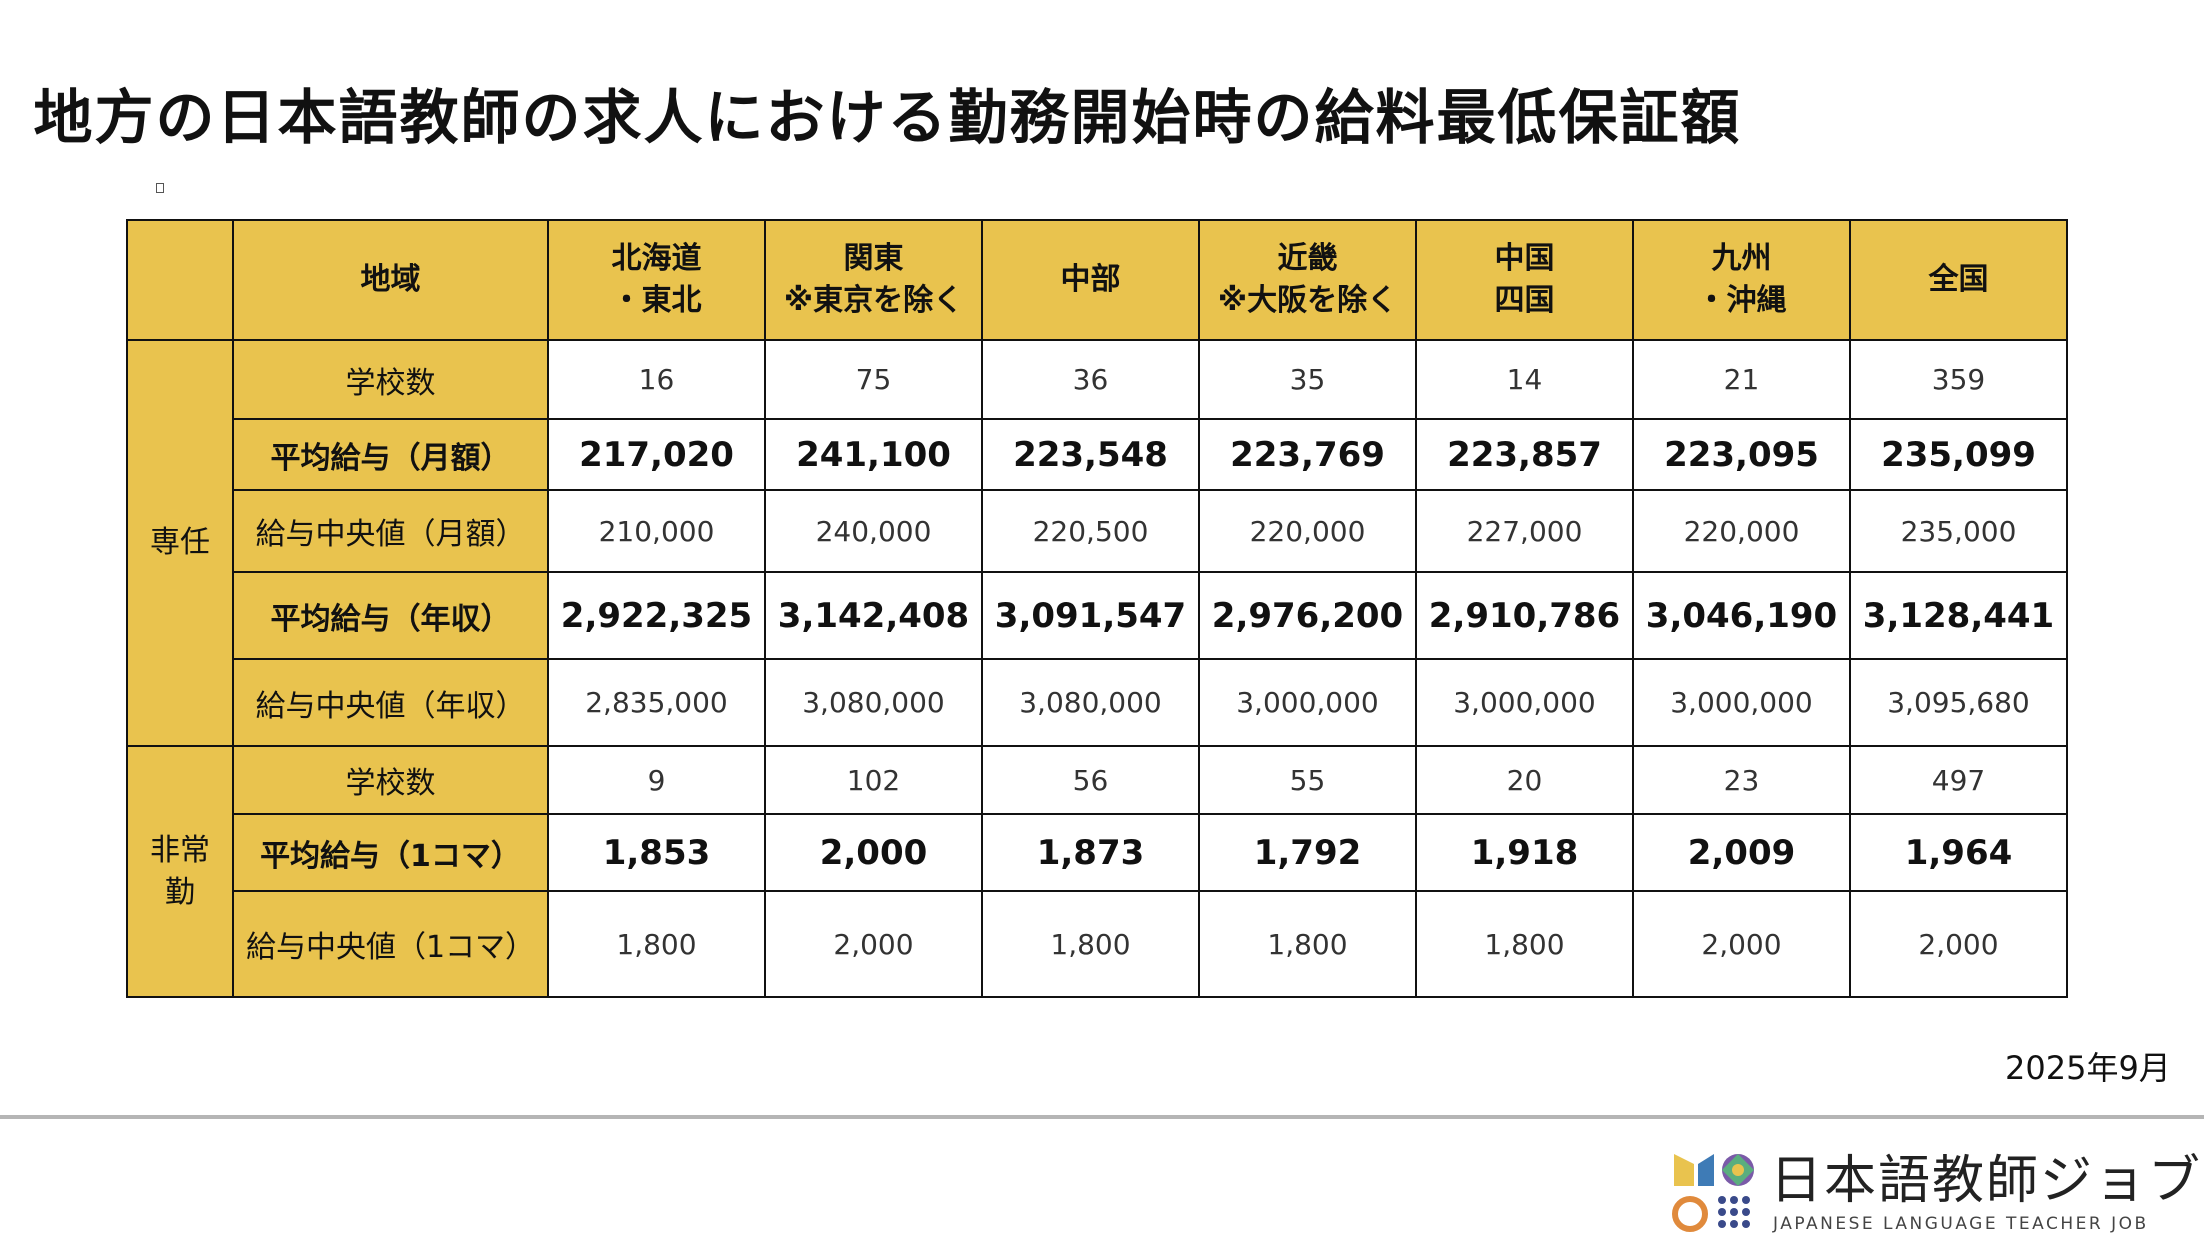  Describe the element at coordinates (656, 780) in the screenshot. I see `value-cell: 9` at that location.